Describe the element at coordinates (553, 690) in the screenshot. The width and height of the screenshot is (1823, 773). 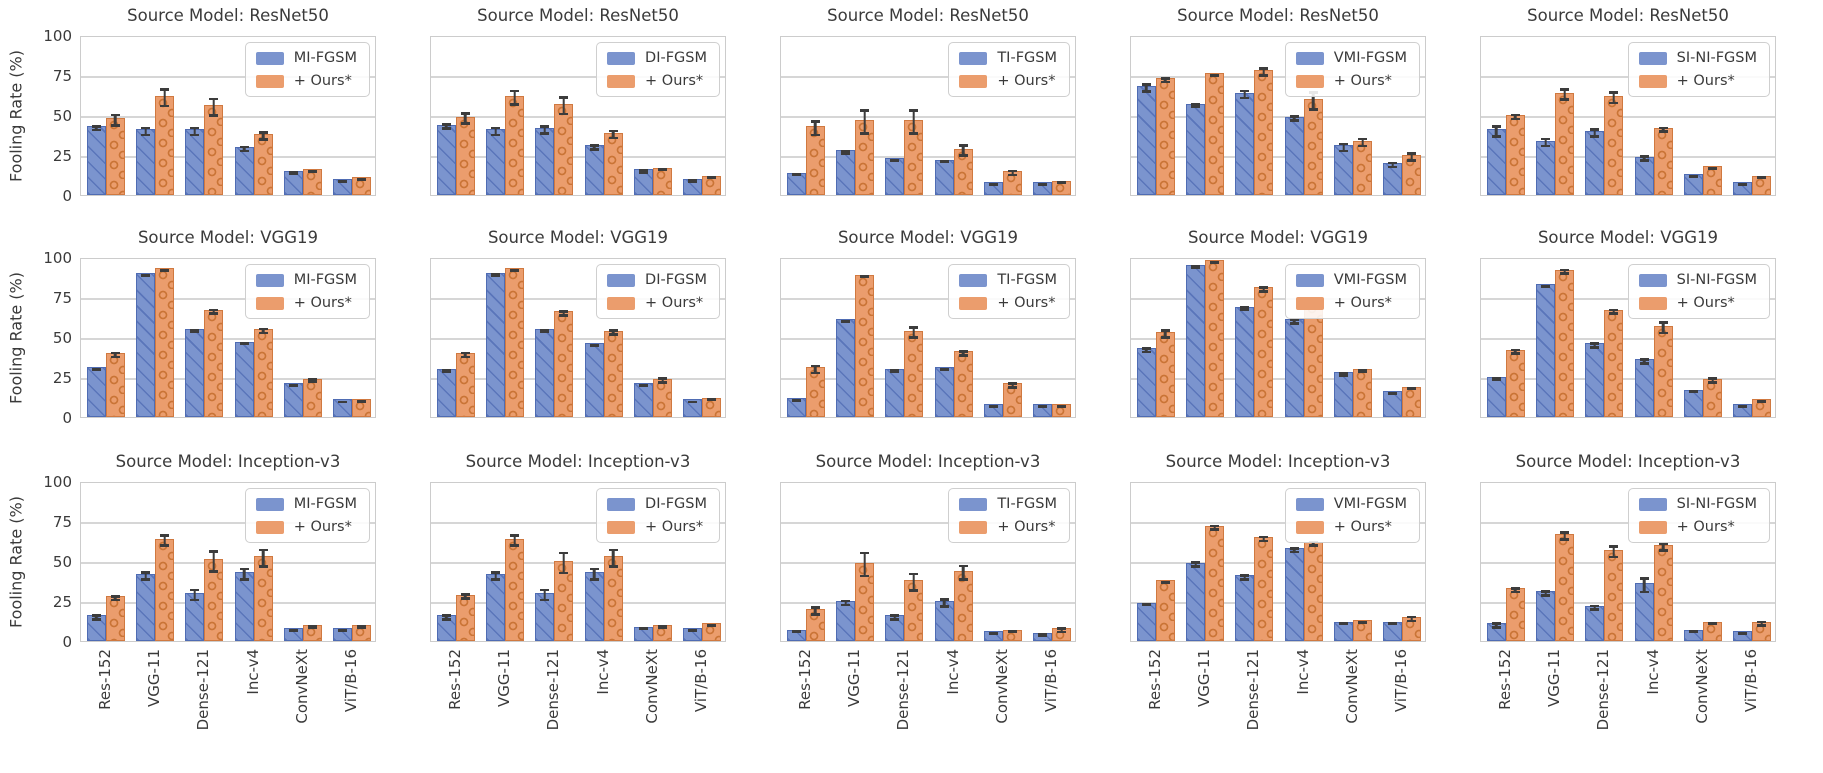
I see `x-tick-text: Dense-121` at that location.